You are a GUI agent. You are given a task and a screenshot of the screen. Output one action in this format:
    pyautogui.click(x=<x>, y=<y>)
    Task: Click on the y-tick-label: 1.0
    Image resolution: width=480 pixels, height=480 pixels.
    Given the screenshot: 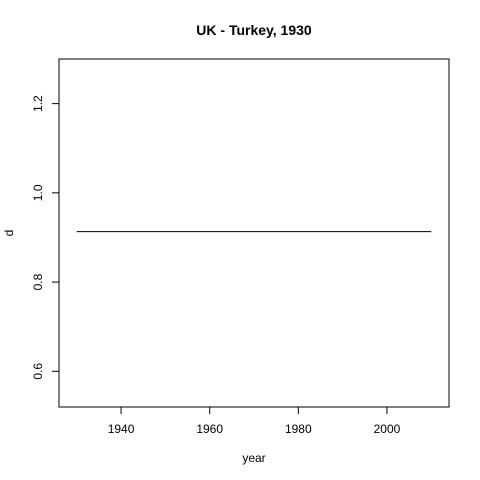 What is the action you would take?
    pyautogui.click(x=38, y=192)
    